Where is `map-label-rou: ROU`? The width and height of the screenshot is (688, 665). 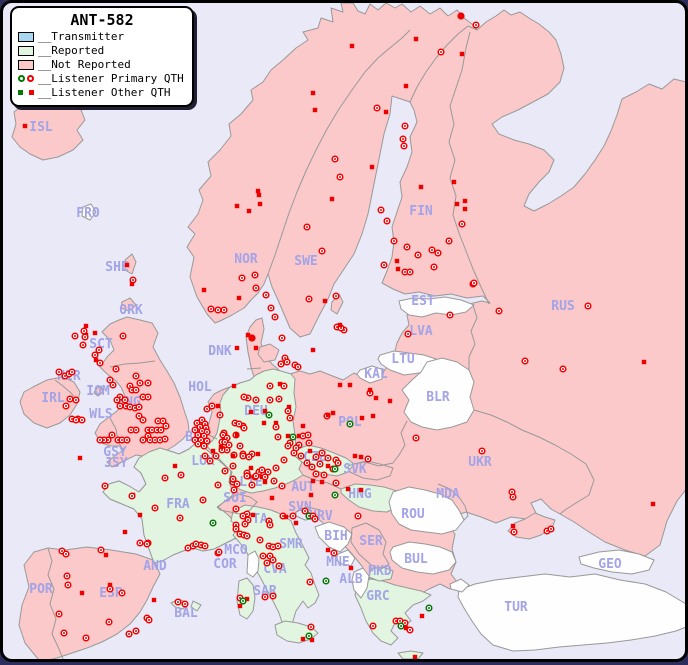 map-label-rou: ROU is located at coordinates (413, 514).